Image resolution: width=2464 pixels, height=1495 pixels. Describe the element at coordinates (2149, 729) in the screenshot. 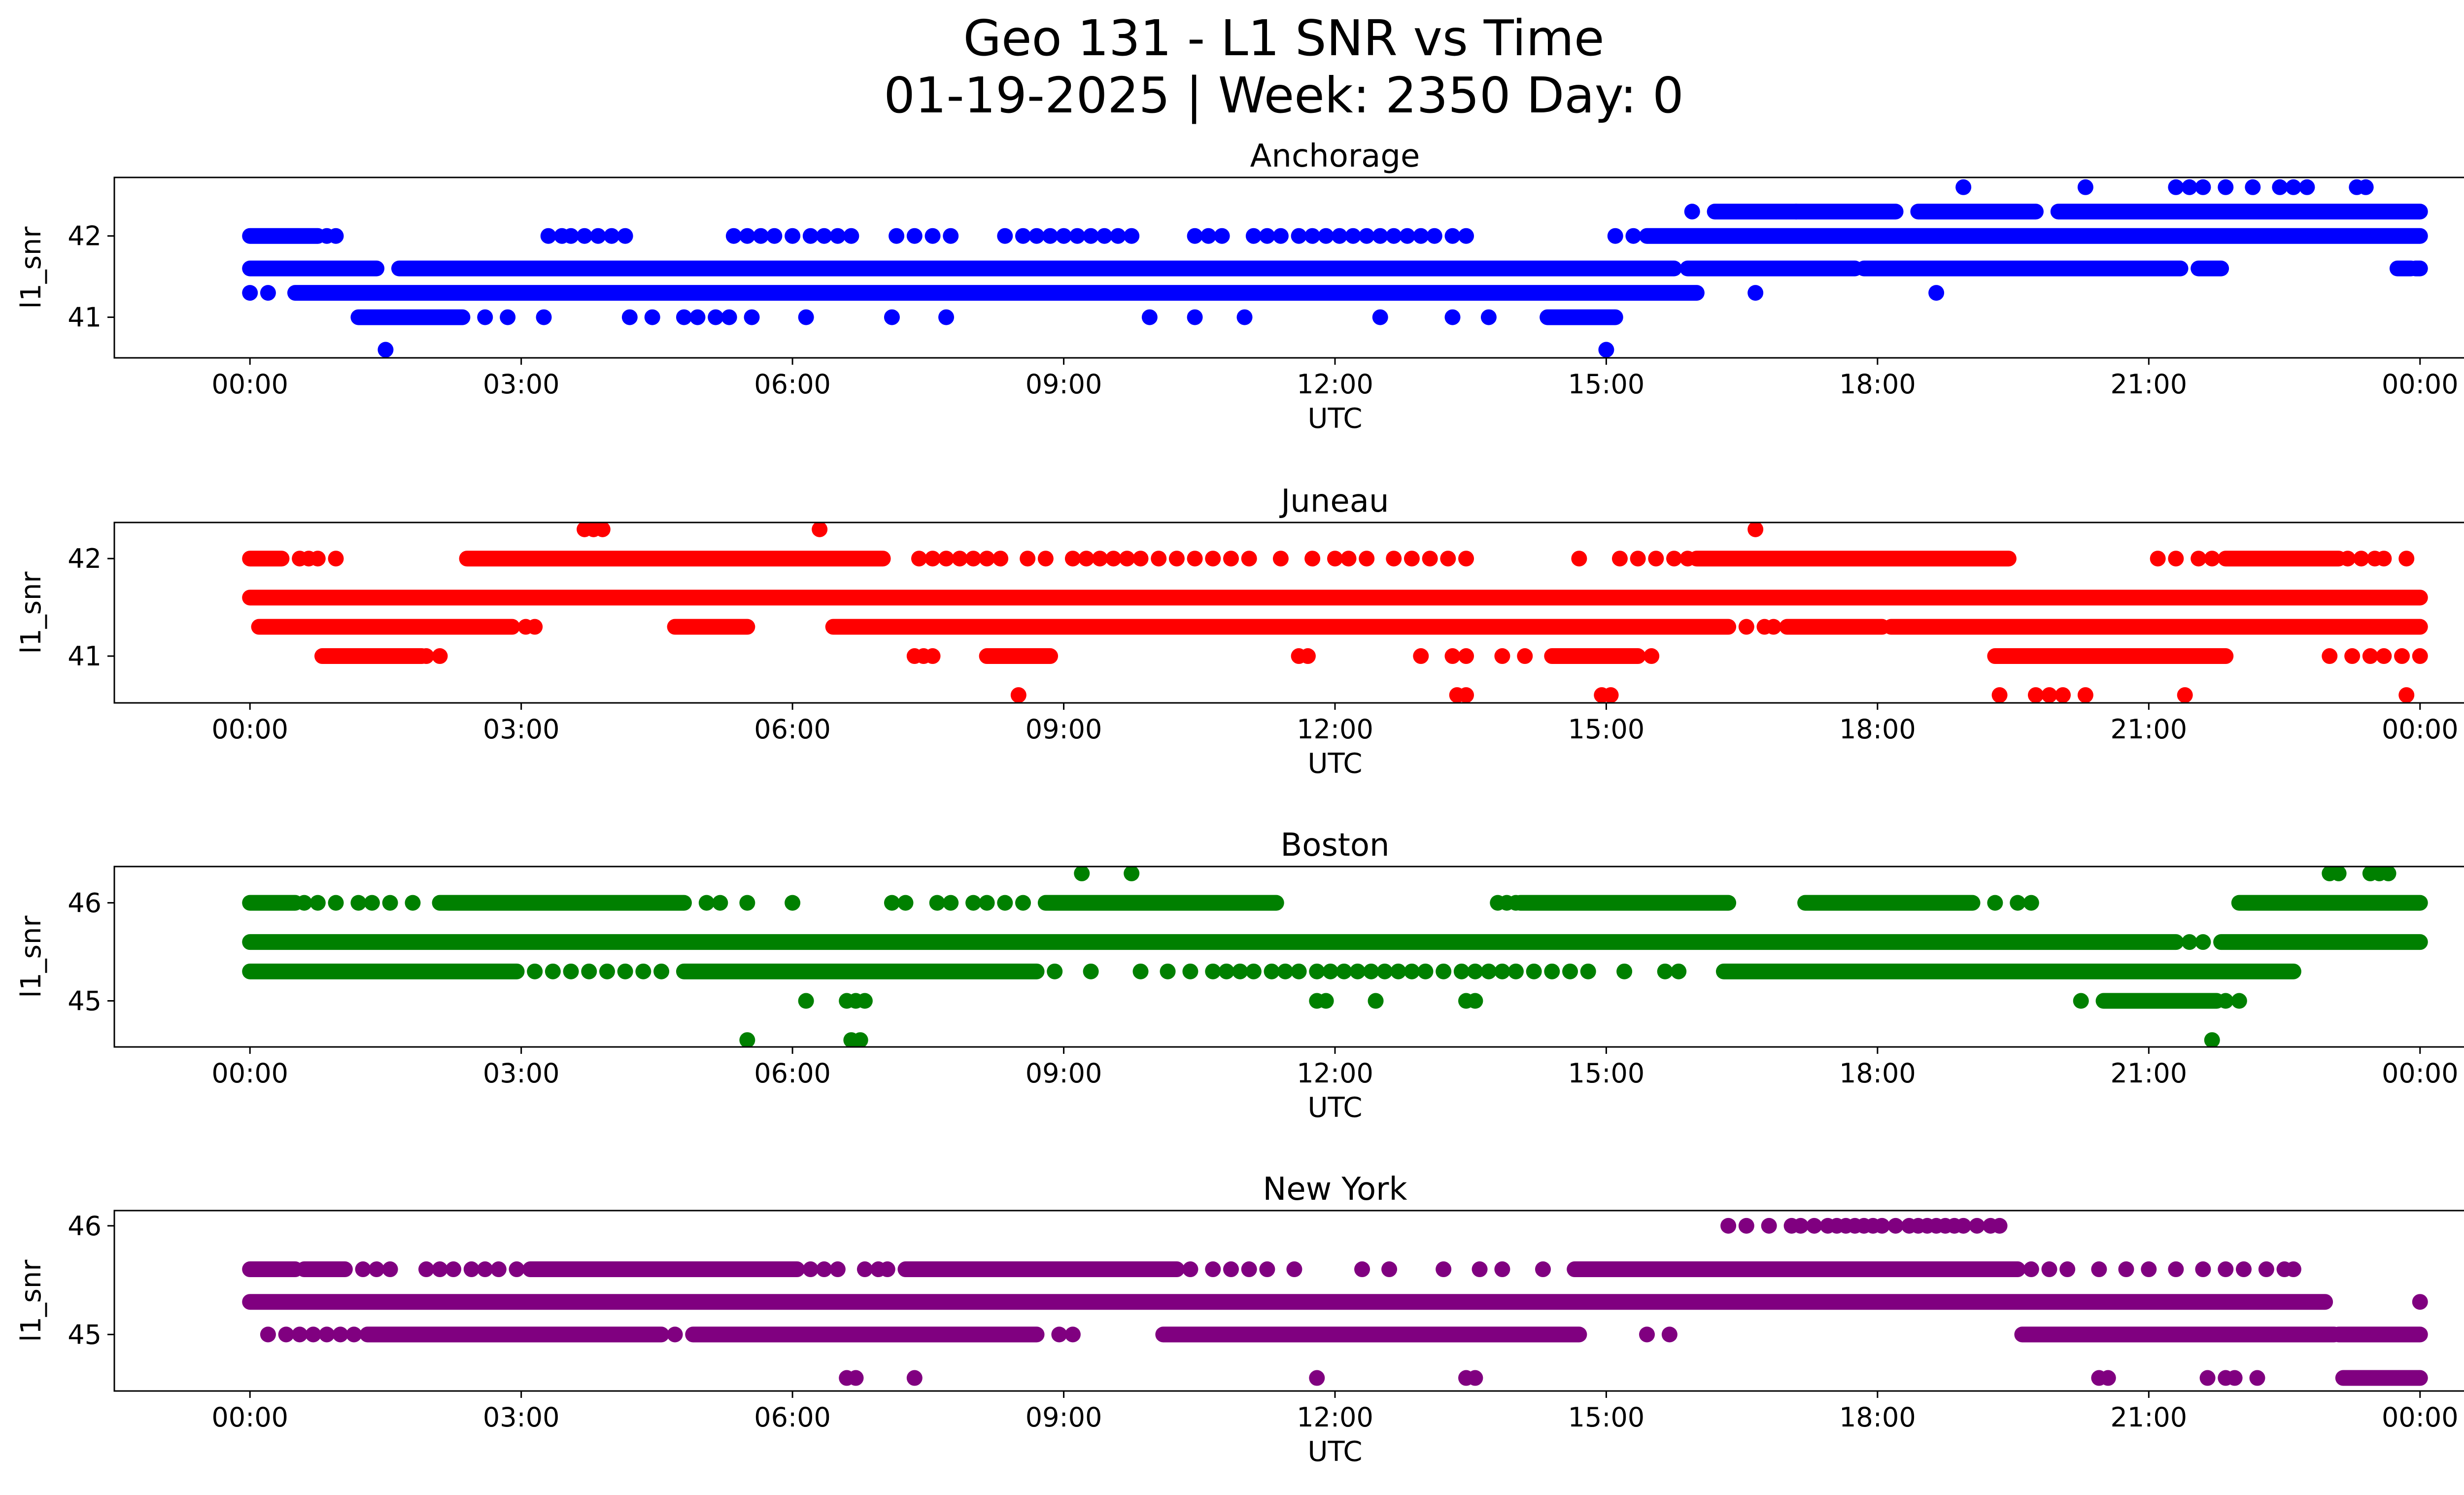

I see `x-tick-label: 21:00` at that location.